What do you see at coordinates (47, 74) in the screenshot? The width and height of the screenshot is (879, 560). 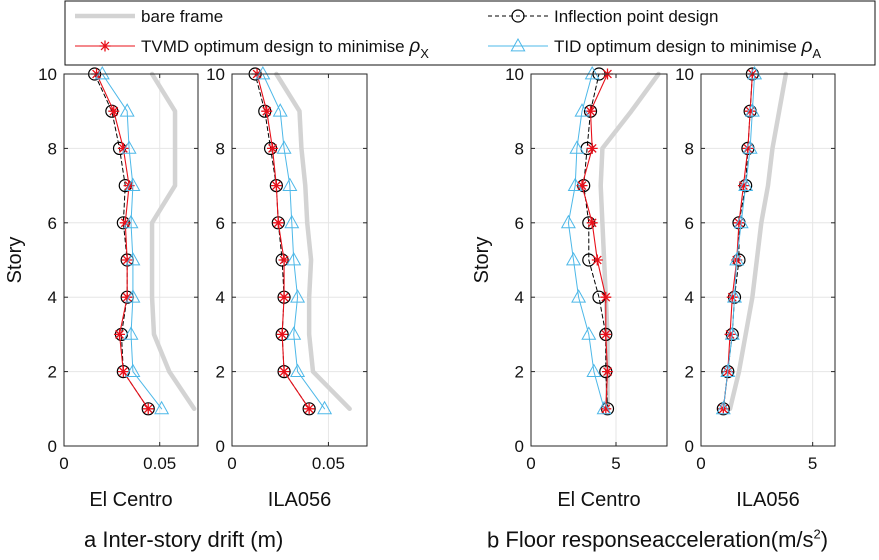 I see `y-tick-label: 10` at bounding box center [47, 74].